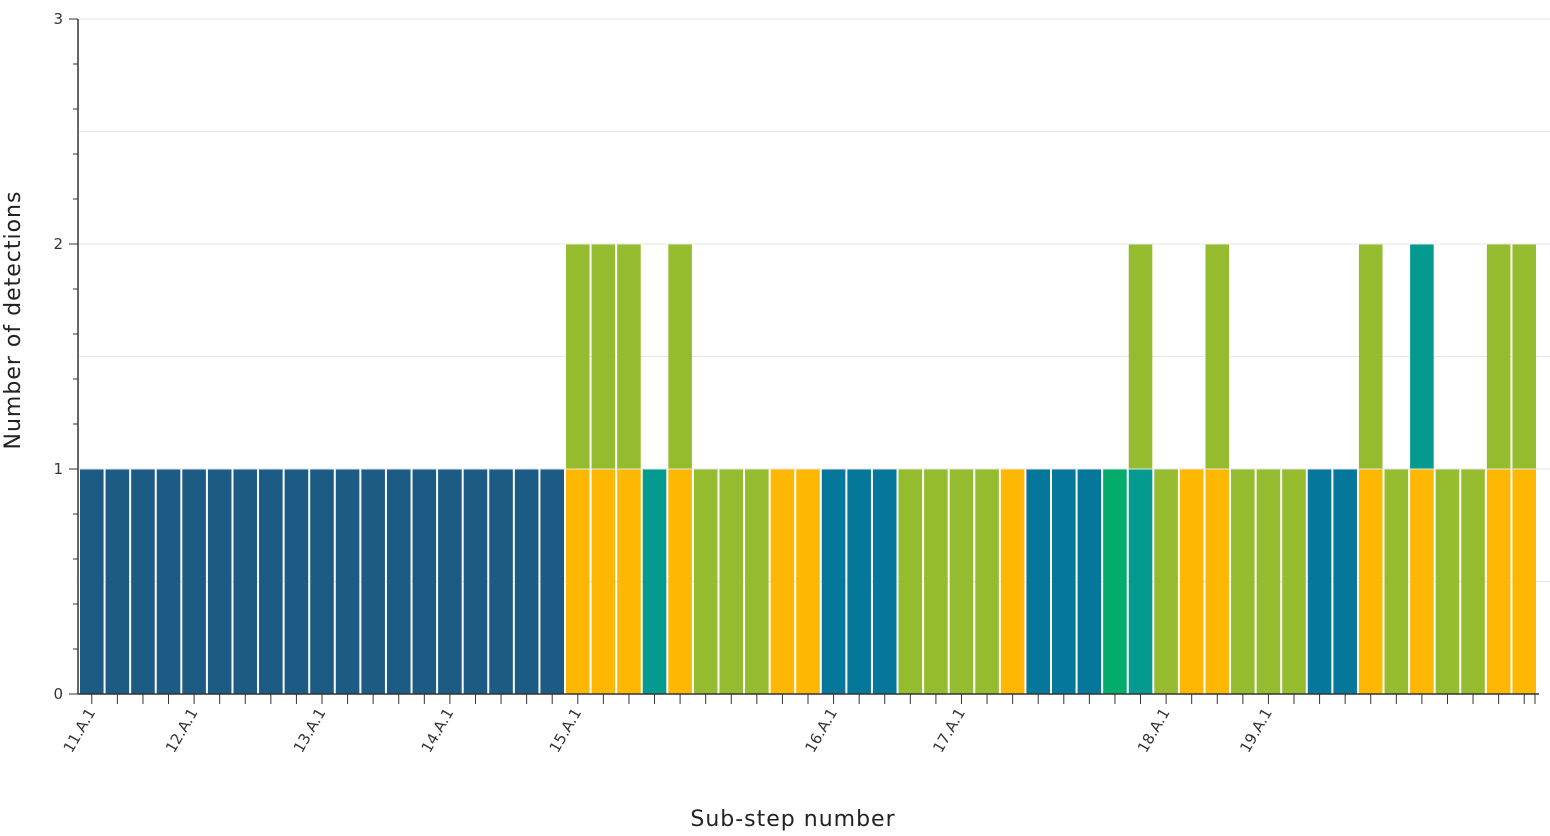 Image resolution: width=1550 pixels, height=836 pixels. I want to click on y-tick-label: 3, so click(58, 19).